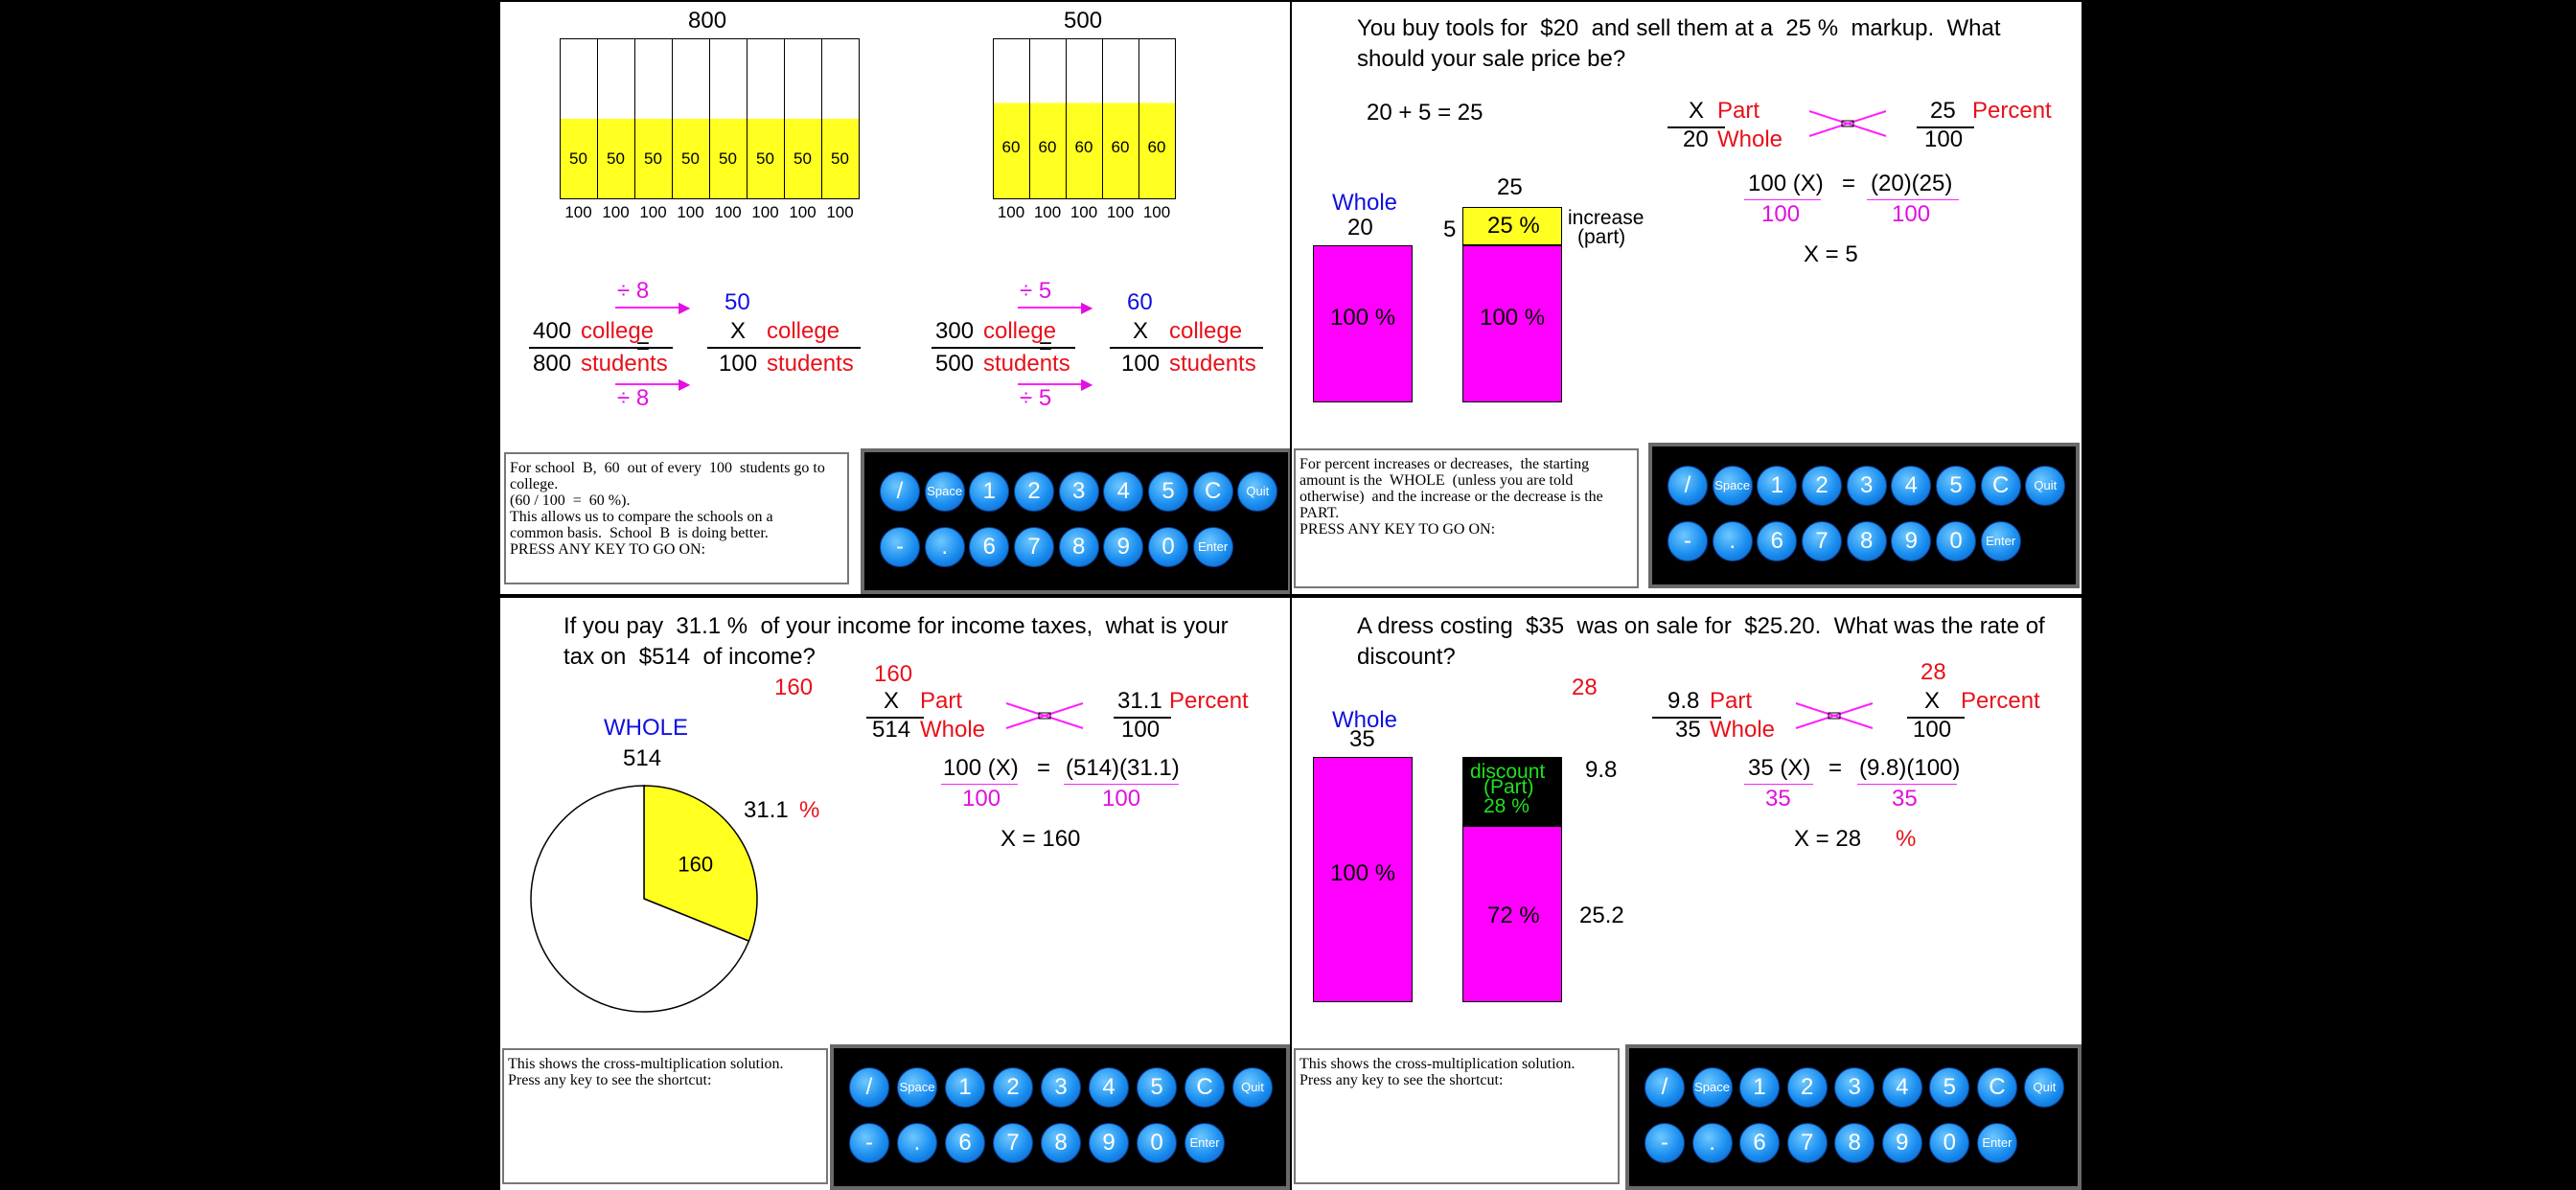  What do you see at coordinates (1907, 785) in the screenshot?
I see `eq-right-line` at bounding box center [1907, 785].